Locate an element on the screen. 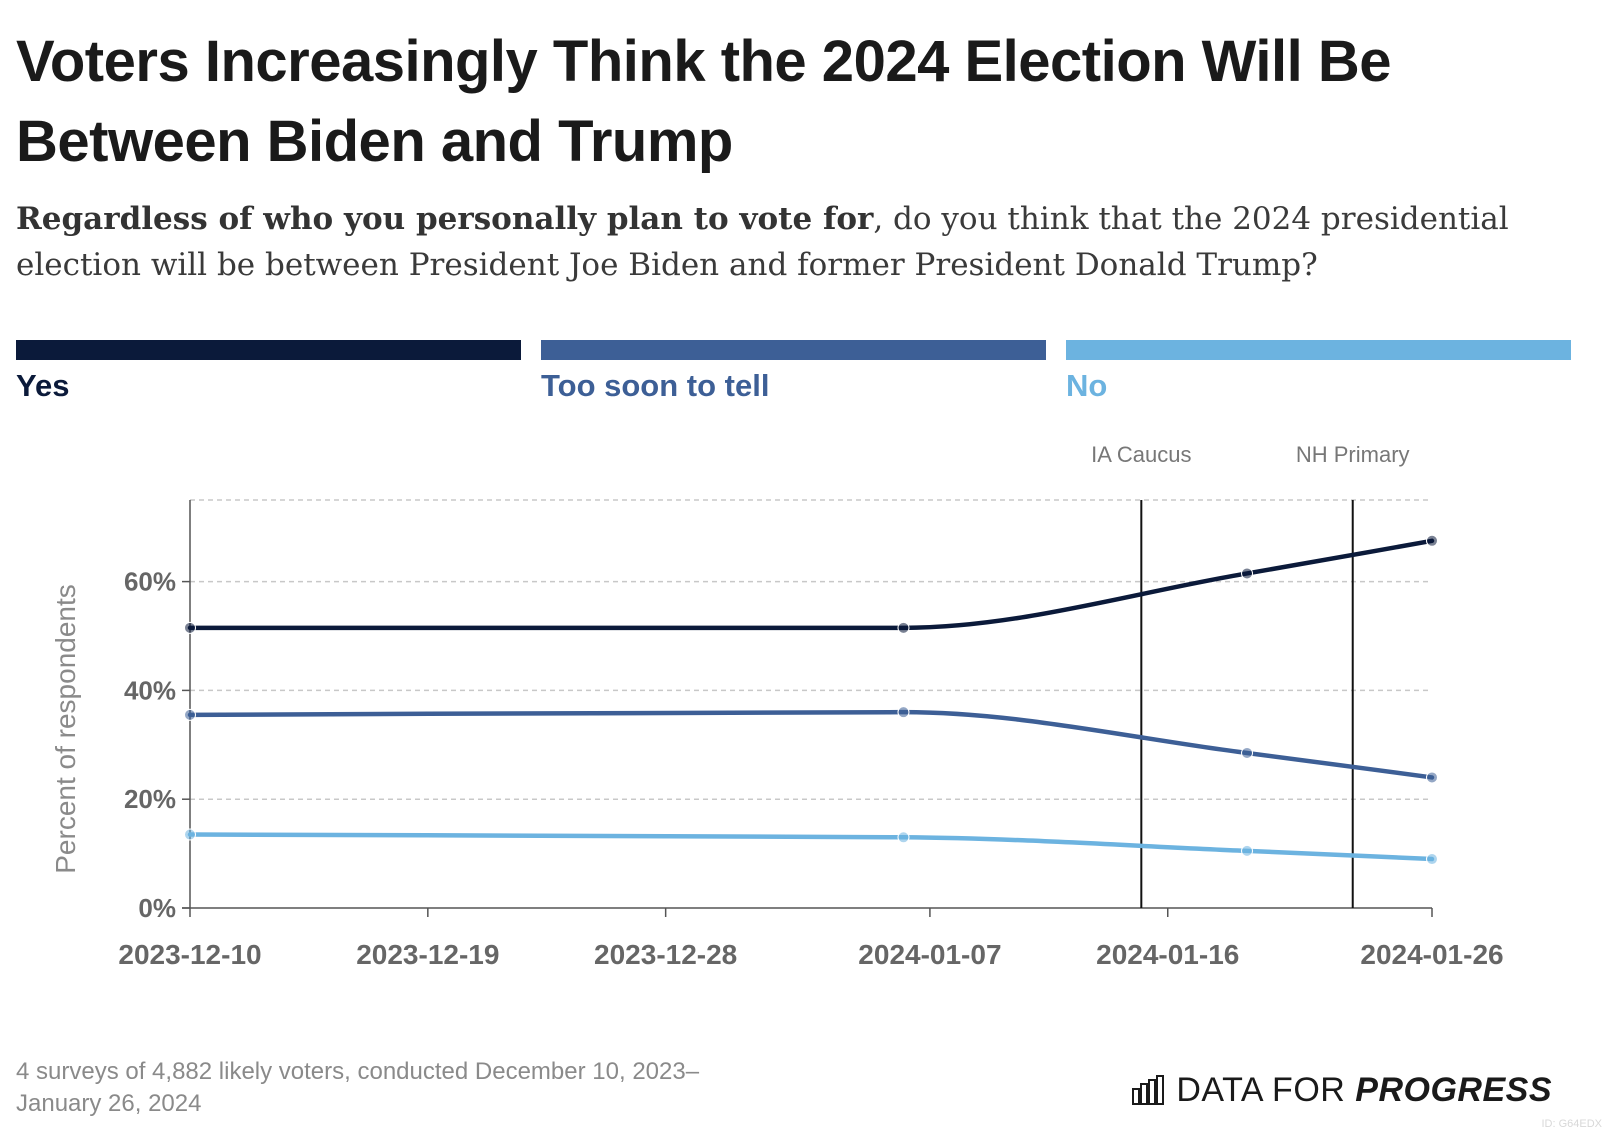 The image size is (1616, 1136). legend-label-too-soon: Too soon to tell is located at coordinates (655, 385).